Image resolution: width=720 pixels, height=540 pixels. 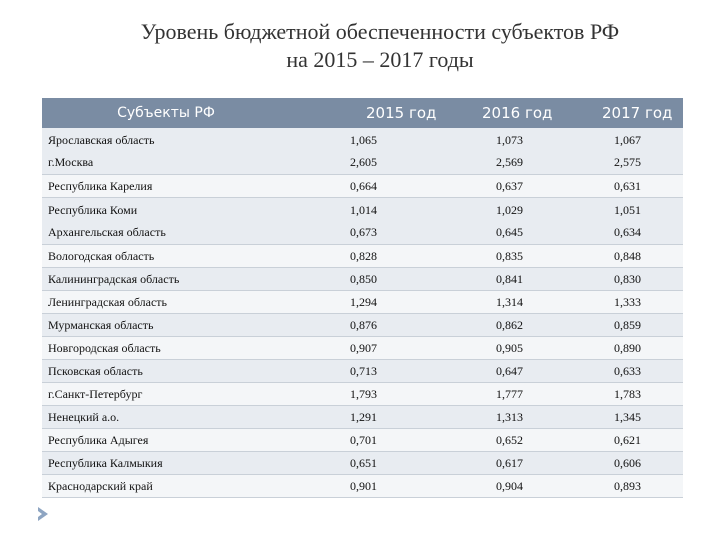 I want to click on region-name: Ненецкий а.о., so click(x=84, y=417).